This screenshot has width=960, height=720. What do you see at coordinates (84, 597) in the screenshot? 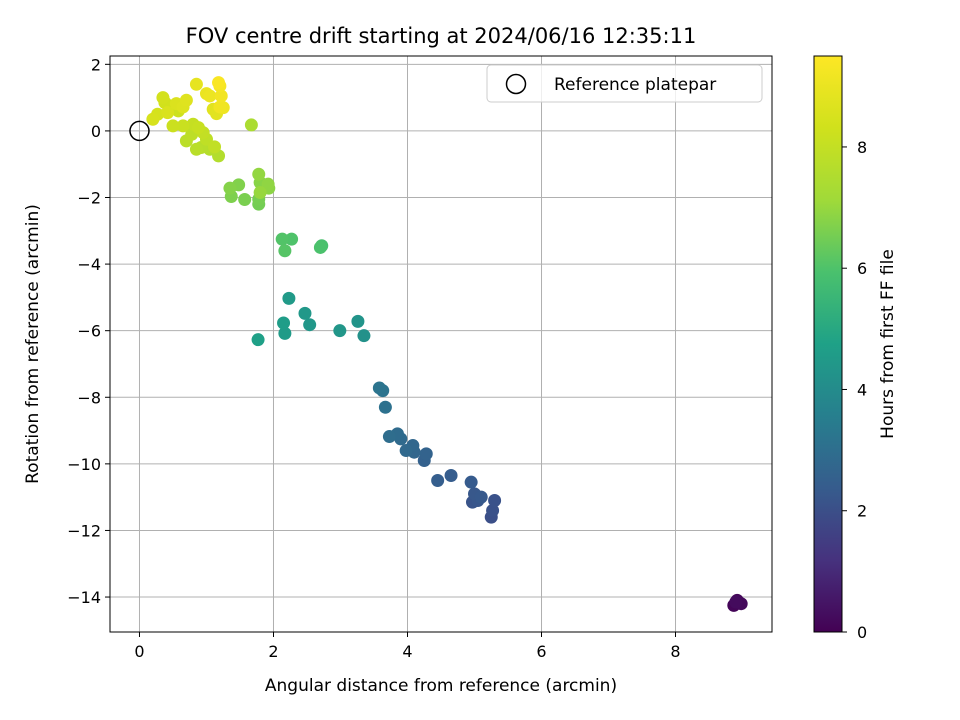
I see `y-tick-label: −14` at bounding box center [84, 597].